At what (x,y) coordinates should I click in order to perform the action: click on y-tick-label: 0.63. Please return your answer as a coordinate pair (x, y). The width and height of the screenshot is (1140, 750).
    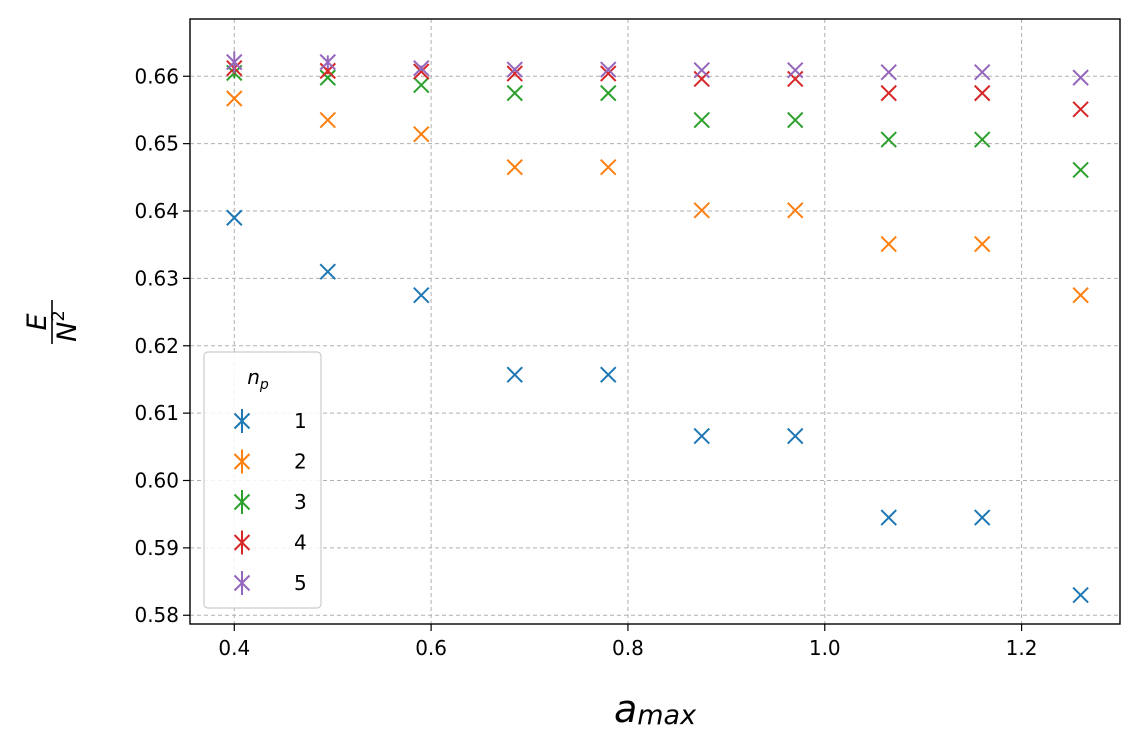
    Looking at the image, I should click on (156, 278).